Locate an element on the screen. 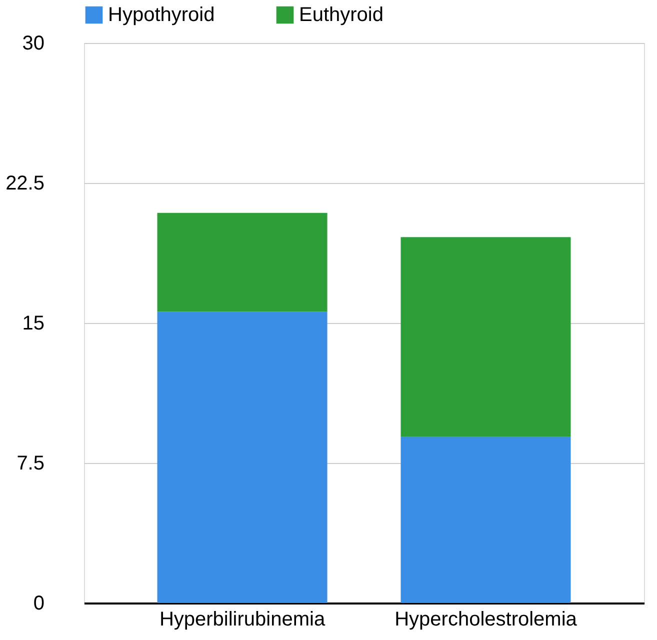  y-tick-label: 22.5 is located at coordinates (25, 183).